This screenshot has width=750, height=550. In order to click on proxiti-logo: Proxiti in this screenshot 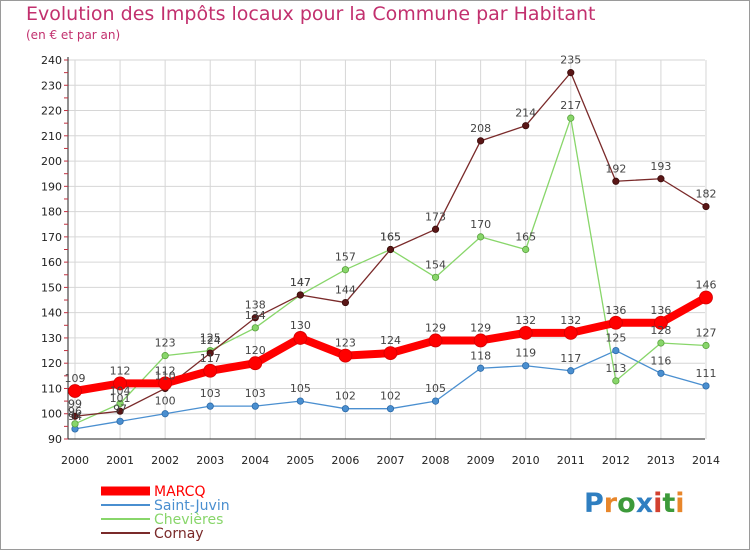, I will do `click(634, 503)`.